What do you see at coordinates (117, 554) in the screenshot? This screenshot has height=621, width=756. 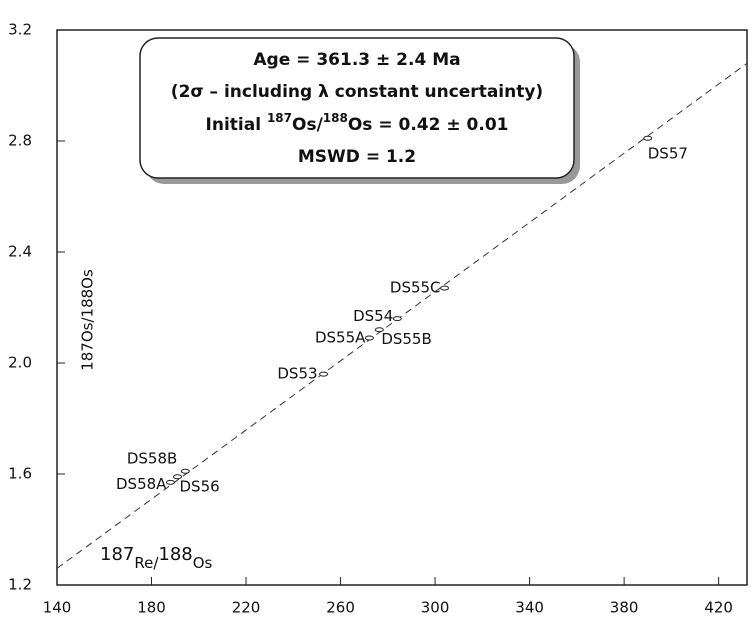 I see `x-label-sup: 187` at bounding box center [117, 554].